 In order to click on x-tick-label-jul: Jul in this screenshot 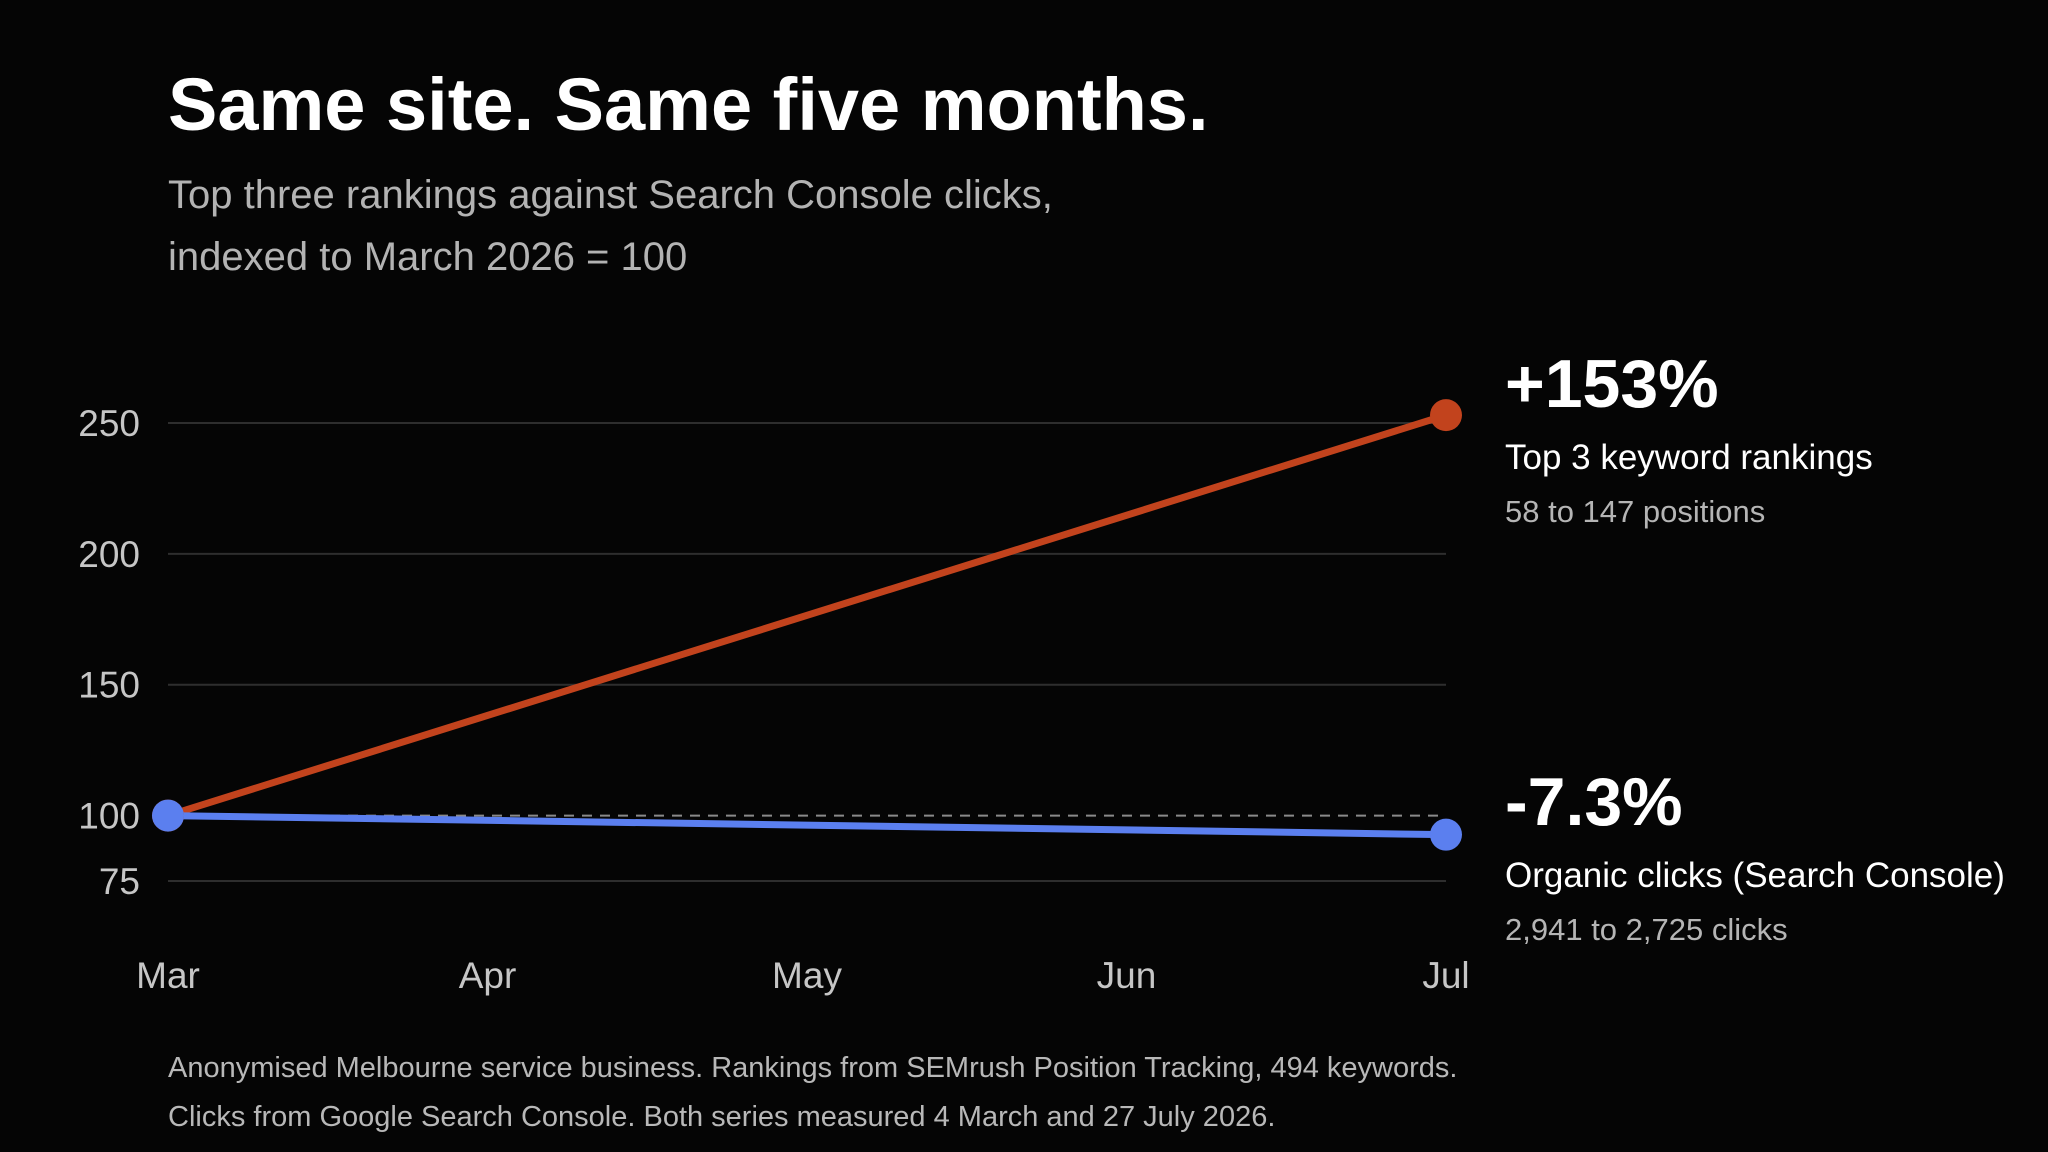, I will do `click(1445, 975)`.